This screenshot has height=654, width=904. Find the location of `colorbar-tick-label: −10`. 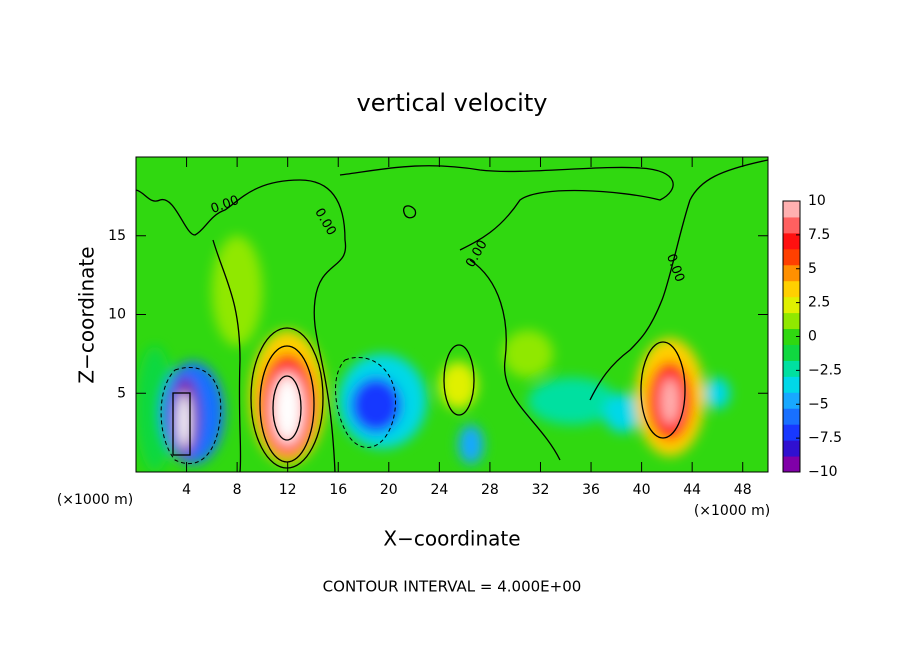

colorbar-tick-label: −10 is located at coordinates (823, 472).